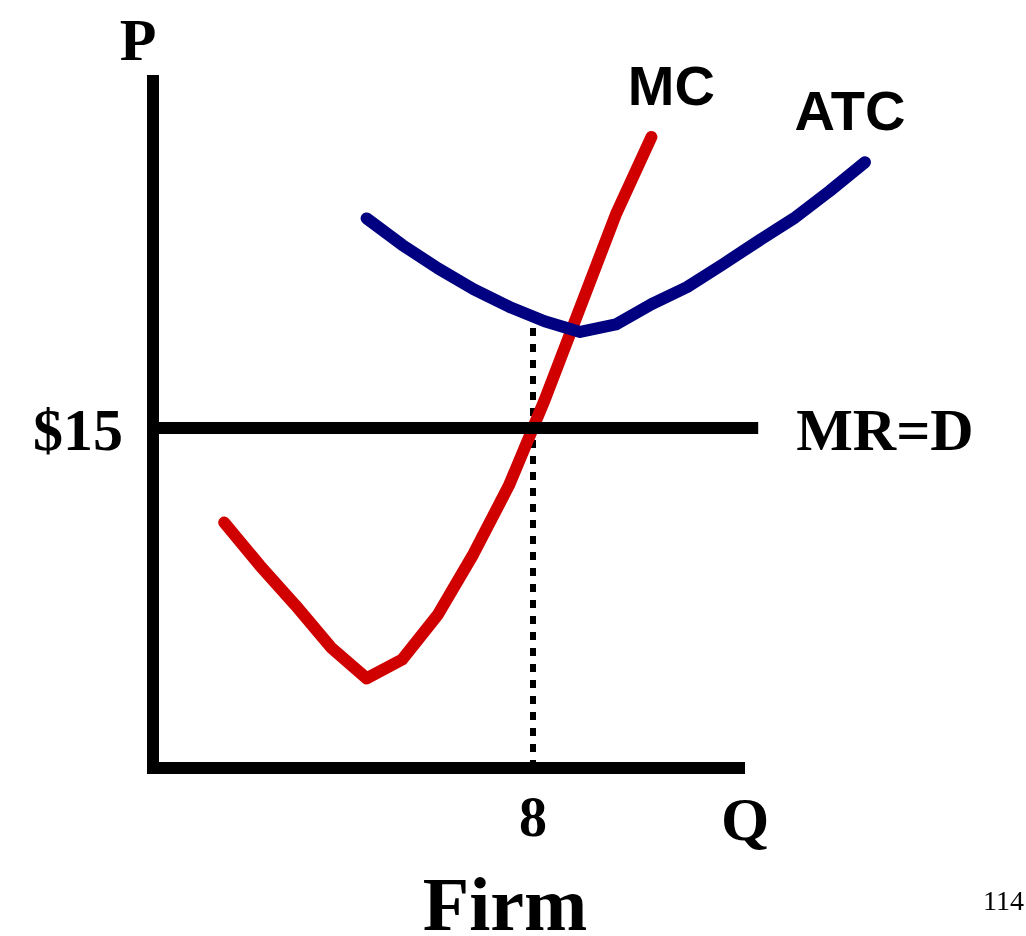  Describe the element at coordinates (671, 85) in the screenshot. I see `series-label: MC` at that location.